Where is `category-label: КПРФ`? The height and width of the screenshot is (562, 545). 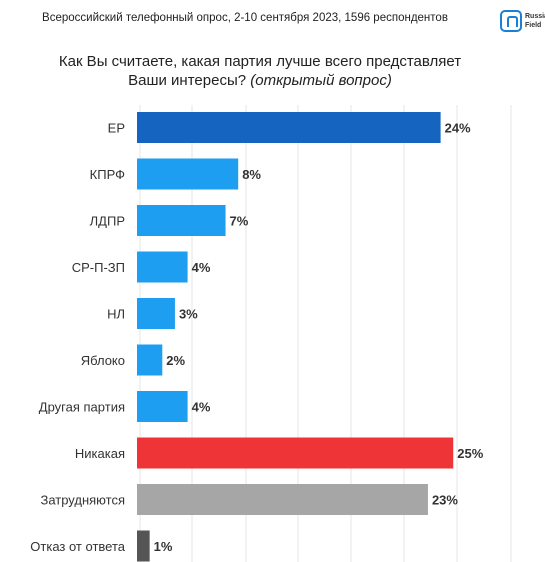
category-label: КПРФ is located at coordinates (107, 174).